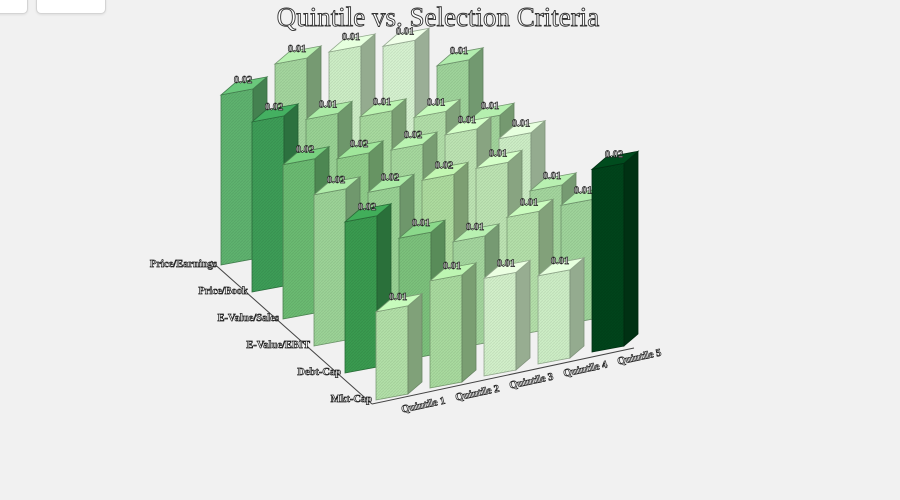  What do you see at coordinates (424, 406) in the screenshot?
I see `x-tick-label: Quintile 1` at bounding box center [424, 406].